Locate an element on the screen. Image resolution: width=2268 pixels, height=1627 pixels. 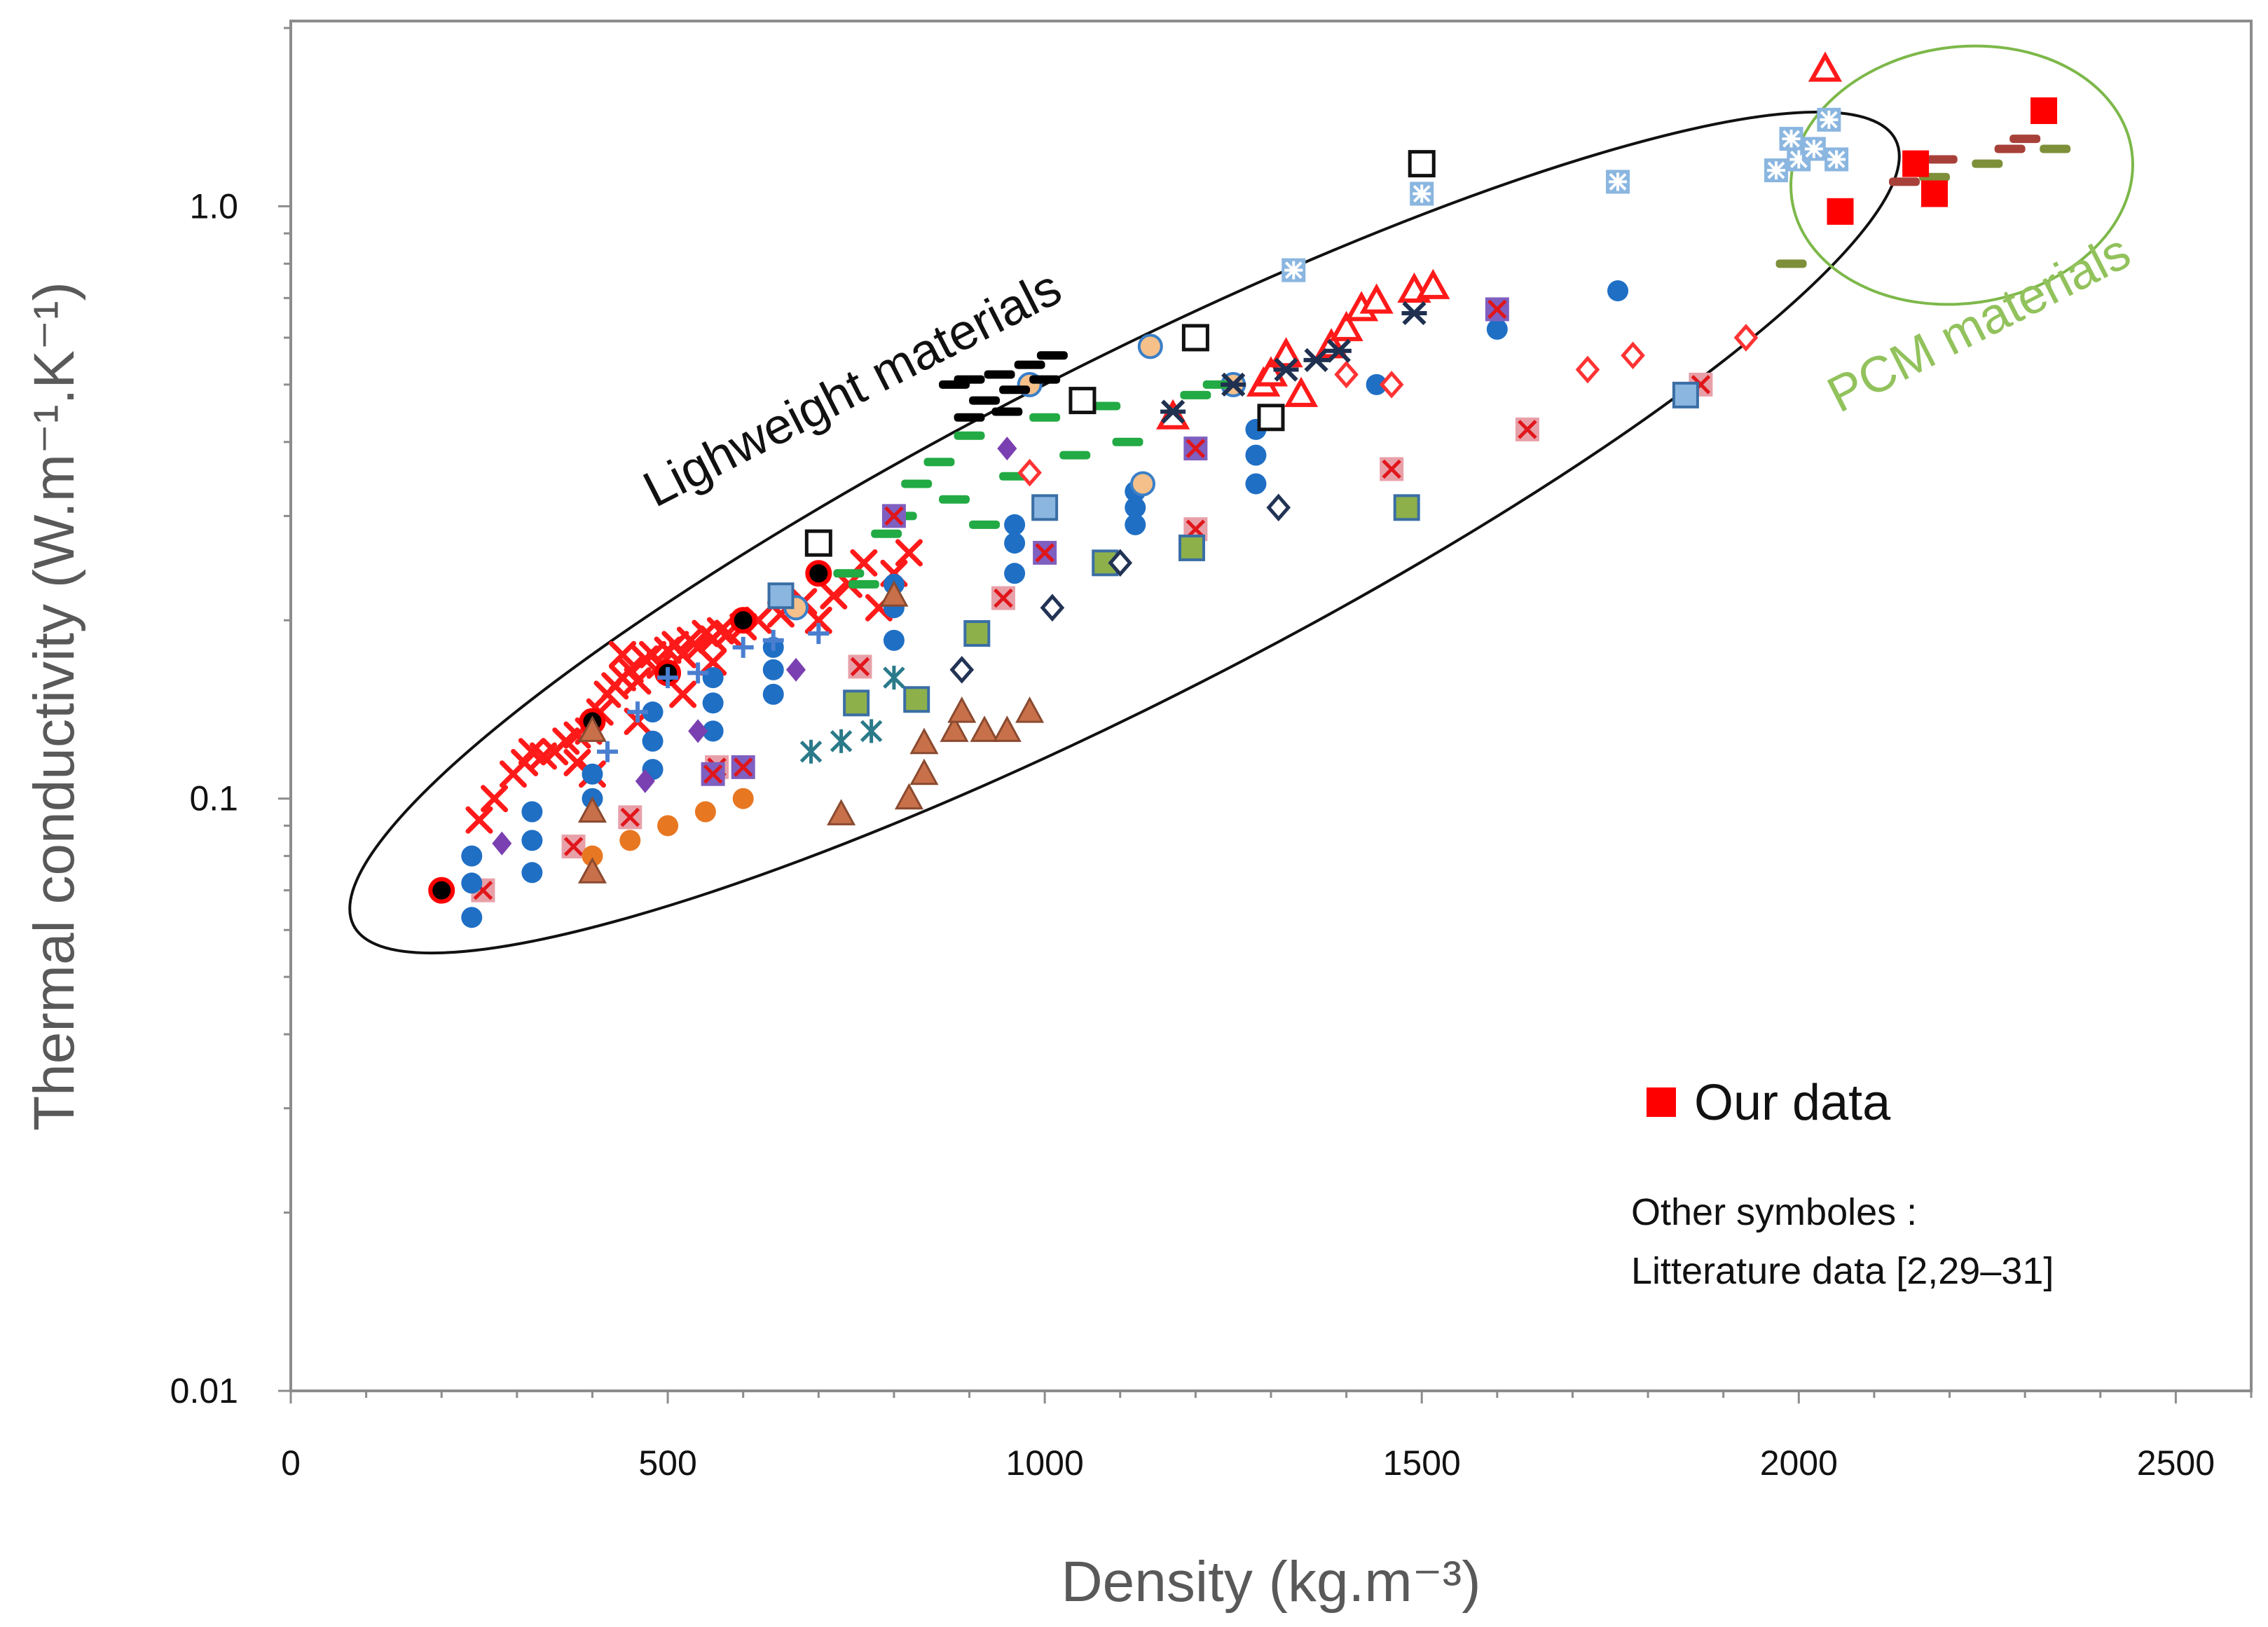
x-tick-labels: 0 500 1000 1500 2000 2500 is located at coordinates (1248, 1463).